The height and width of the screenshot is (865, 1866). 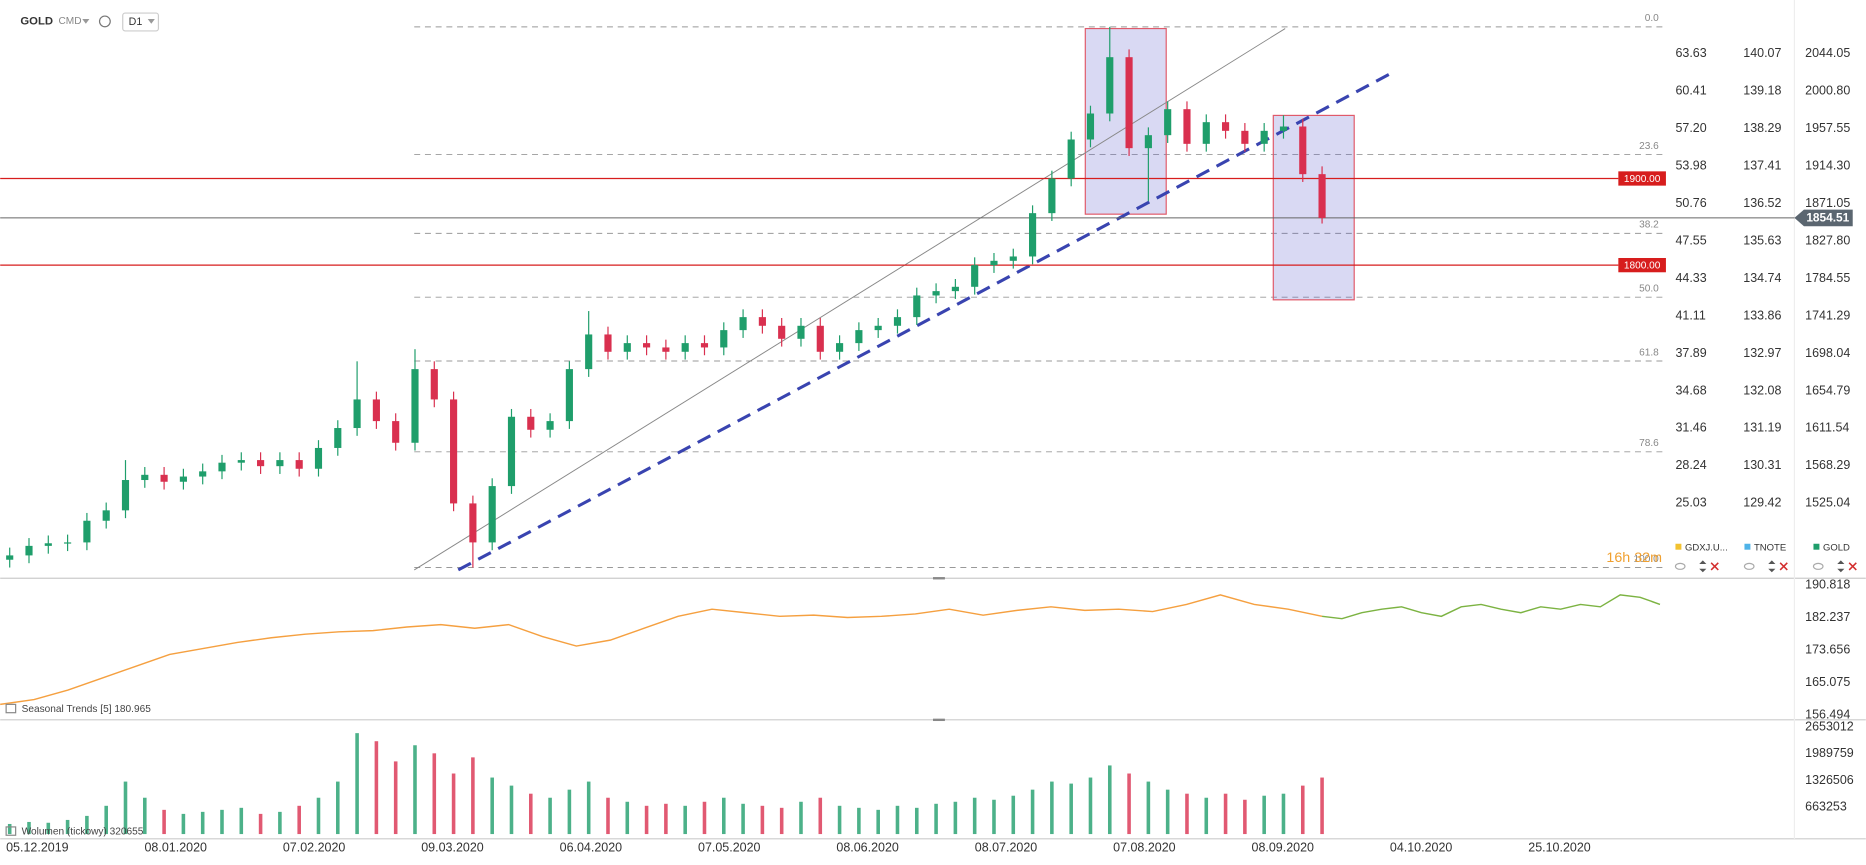 I want to click on gdxj-tick-label: 47.55, so click(x=1690, y=240).